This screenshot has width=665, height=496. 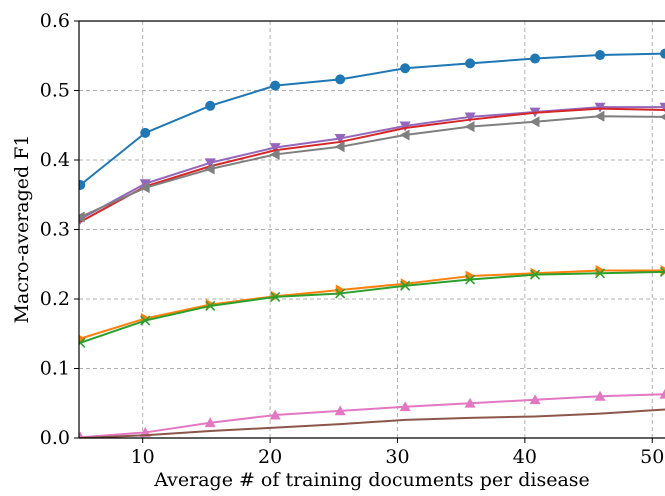 I want to click on x-tick-label: 10, so click(x=143, y=457).